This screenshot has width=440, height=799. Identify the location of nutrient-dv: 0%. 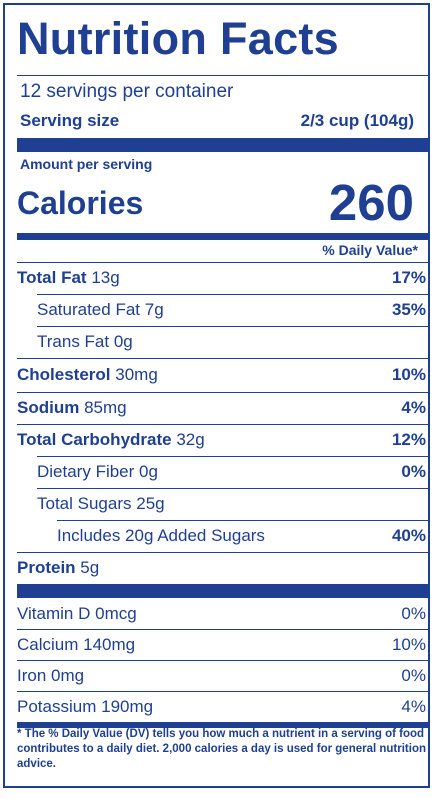
(413, 471).